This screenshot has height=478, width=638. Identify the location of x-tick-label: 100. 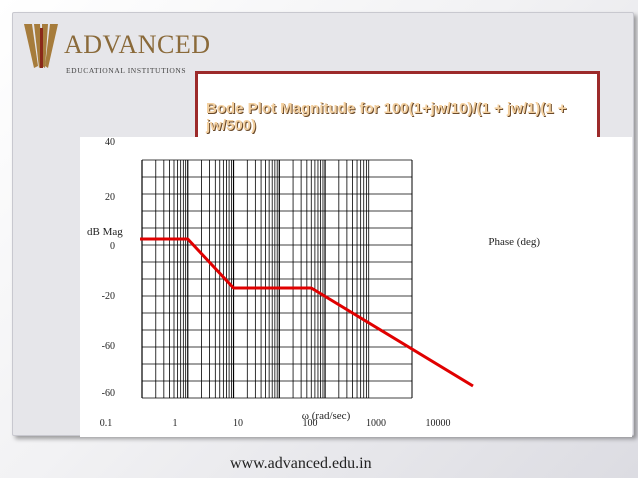
(310, 423).